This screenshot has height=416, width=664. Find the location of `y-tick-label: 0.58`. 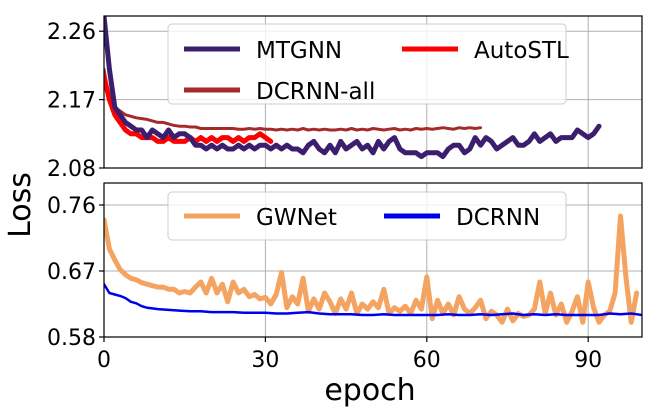

y-tick-label: 0.58 is located at coordinates (71, 338).